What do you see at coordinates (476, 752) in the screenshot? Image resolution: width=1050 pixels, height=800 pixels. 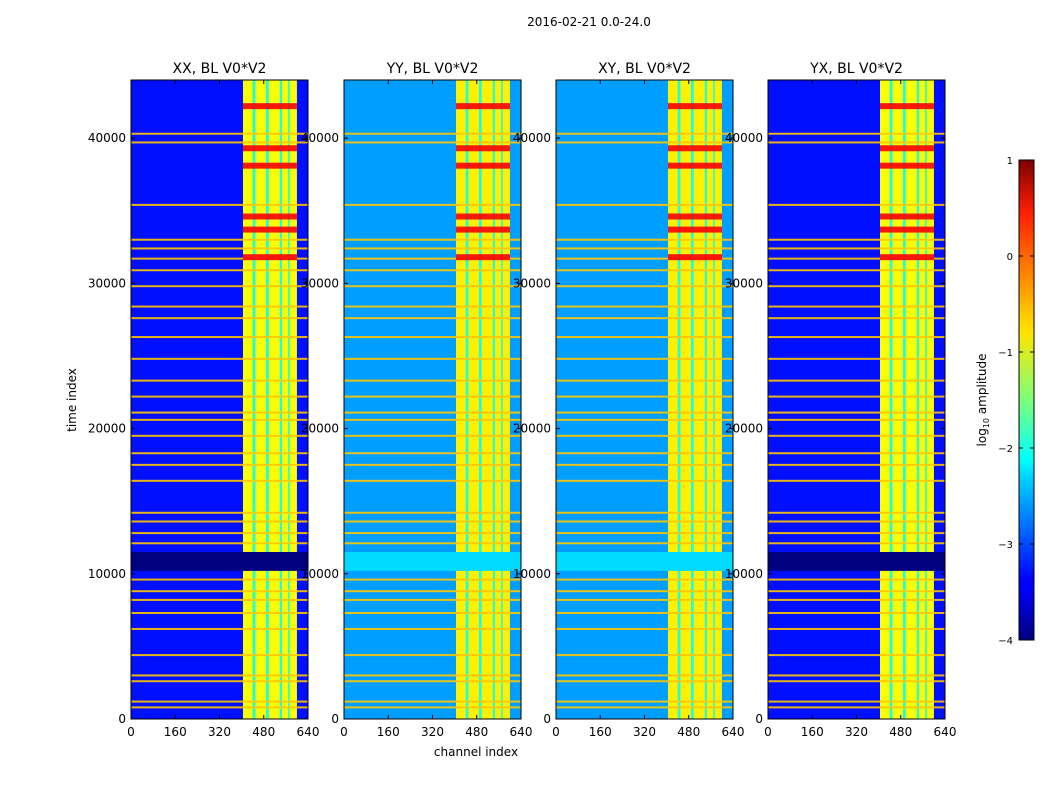 I see `x-axis-label: channel index` at bounding box center [476, 752].